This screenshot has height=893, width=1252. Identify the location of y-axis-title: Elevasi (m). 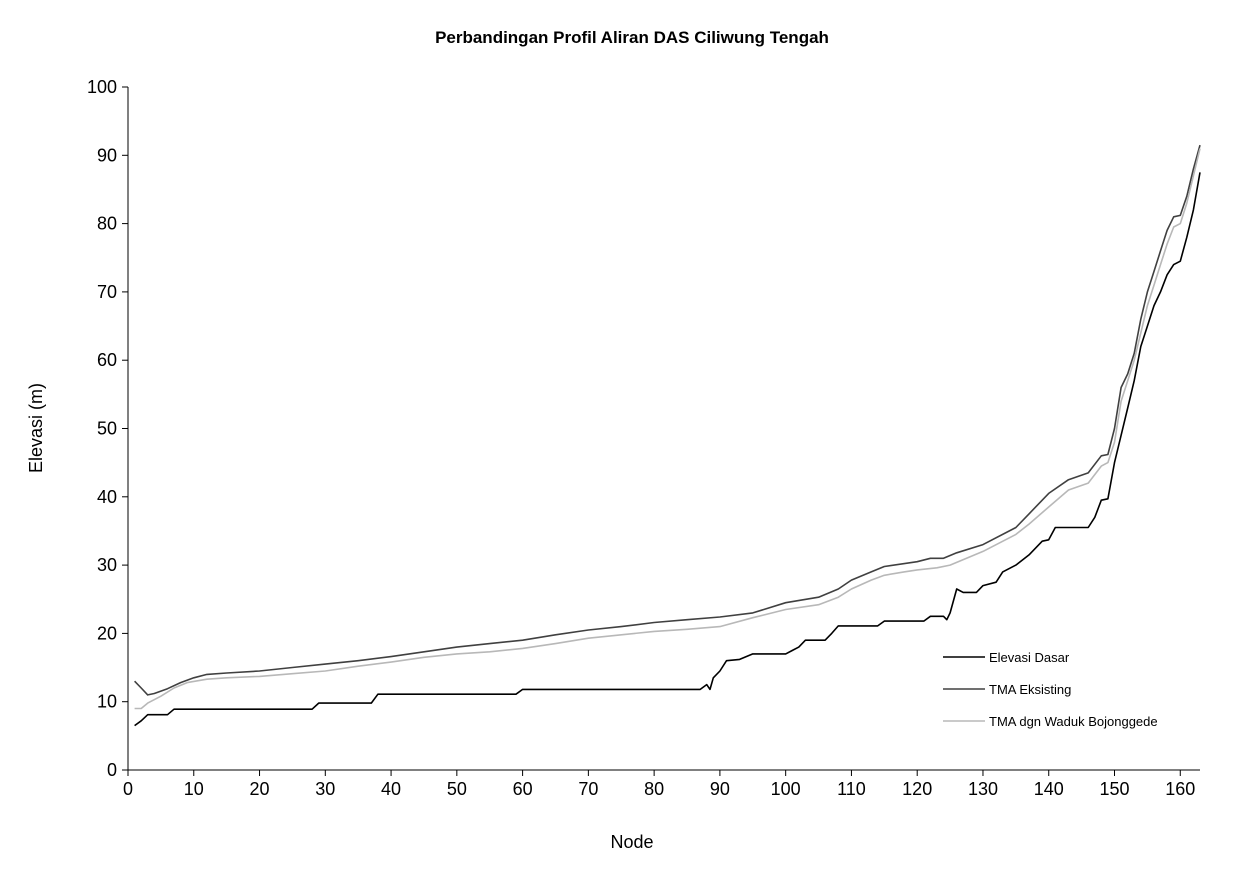
(36, 428).